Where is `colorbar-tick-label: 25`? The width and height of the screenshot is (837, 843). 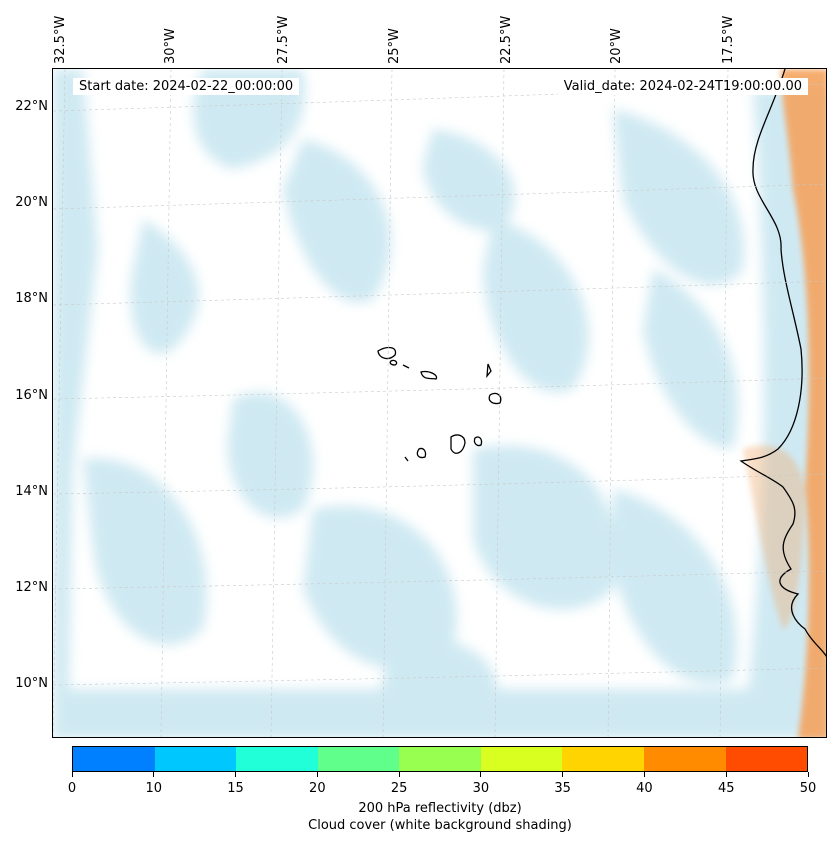 colorbar-tick-label: 25 is located at coordinates (399, 788).